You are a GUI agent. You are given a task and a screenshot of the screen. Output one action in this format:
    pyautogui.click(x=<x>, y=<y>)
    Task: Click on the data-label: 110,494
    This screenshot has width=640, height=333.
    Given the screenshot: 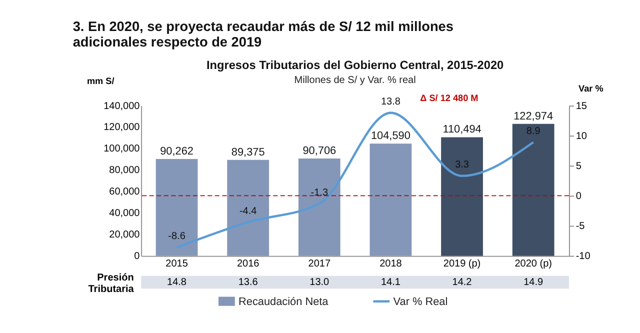 What is the action you would take?
    pyautogui.click(x=462, y=130)
    